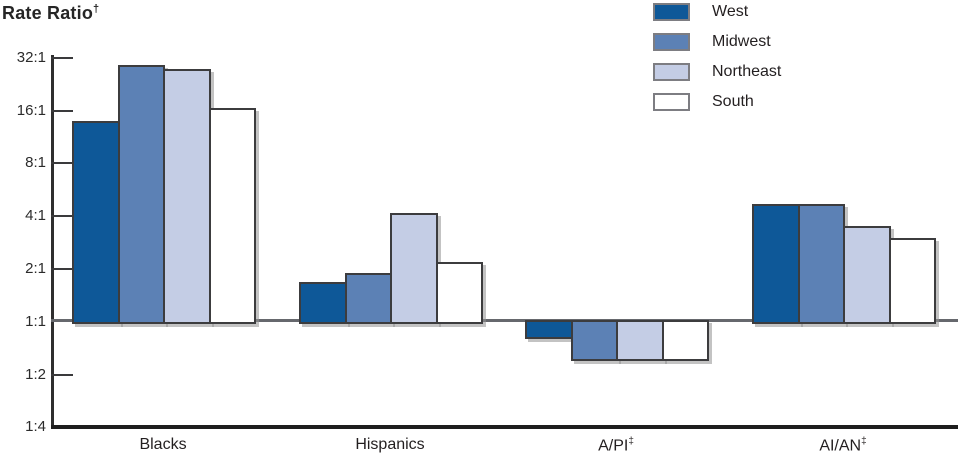 Image resolution: width=960 pixels, height=461 pixels. What do you see at coordinates (35, 374) in the screenshot?
I see `y-tick-label: 1:2` at bounding box center [35, 374].